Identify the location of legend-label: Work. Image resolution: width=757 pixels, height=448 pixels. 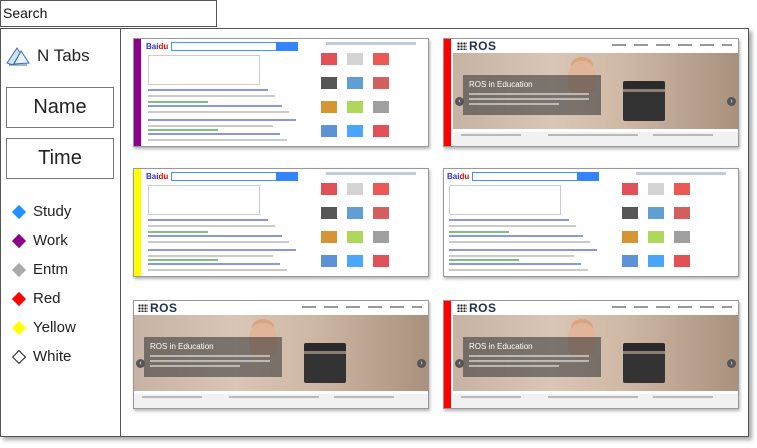
(50, 240).